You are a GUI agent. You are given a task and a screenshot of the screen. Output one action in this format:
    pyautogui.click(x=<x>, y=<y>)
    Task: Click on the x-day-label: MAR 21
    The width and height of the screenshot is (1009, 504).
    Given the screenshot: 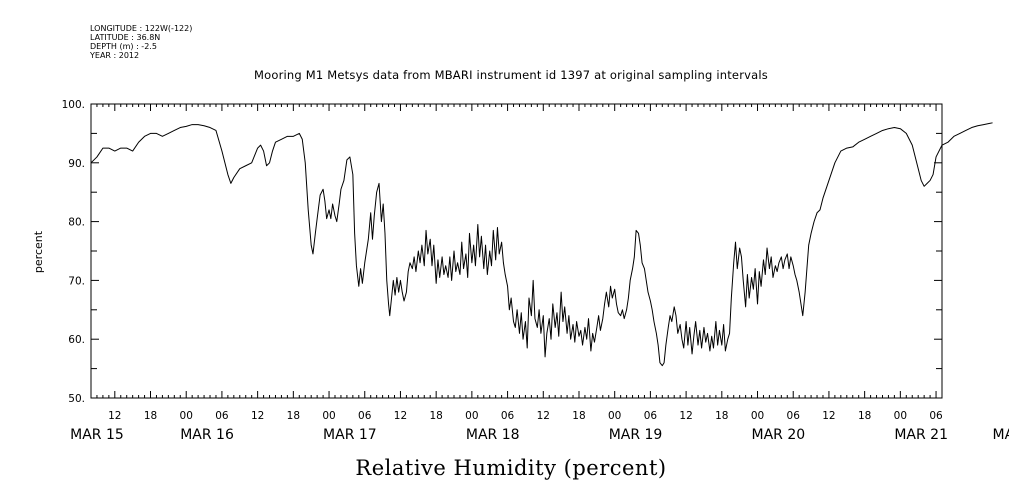 What is the action you would take?
    pyautogui.click(x=921, y=435)
    